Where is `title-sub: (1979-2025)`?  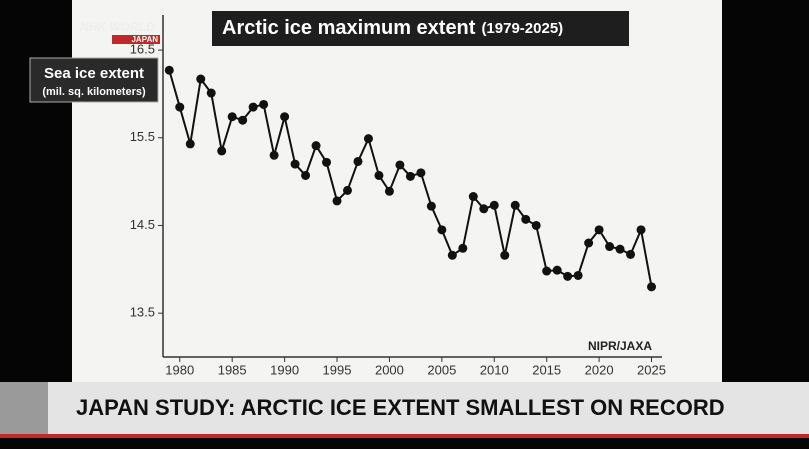
title-sub: (1979-2025) is located at coordinates (522, 28).